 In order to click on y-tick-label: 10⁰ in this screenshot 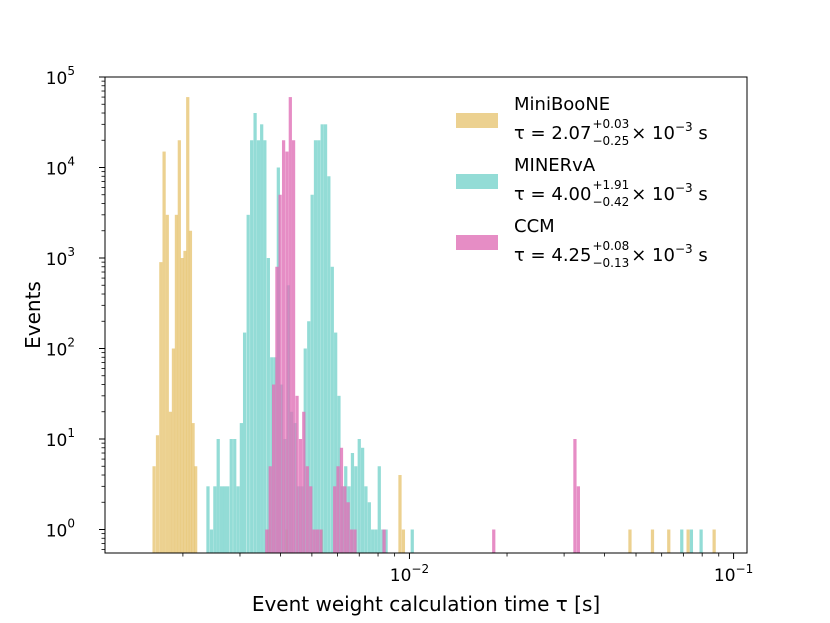, I will do `click(60, 529)`.